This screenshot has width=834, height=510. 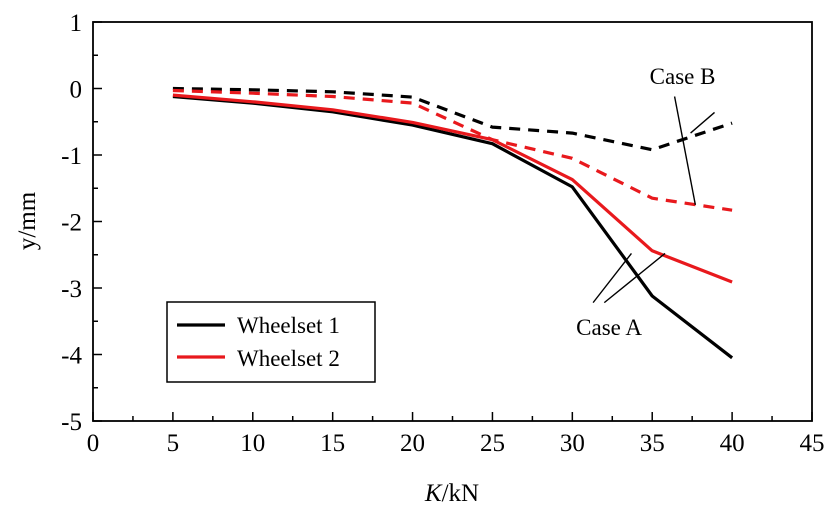 What do you see at coordinates (76, 90) in the screenshot?
I see `y-tick-label: 0` at bounding box center [76, 90].